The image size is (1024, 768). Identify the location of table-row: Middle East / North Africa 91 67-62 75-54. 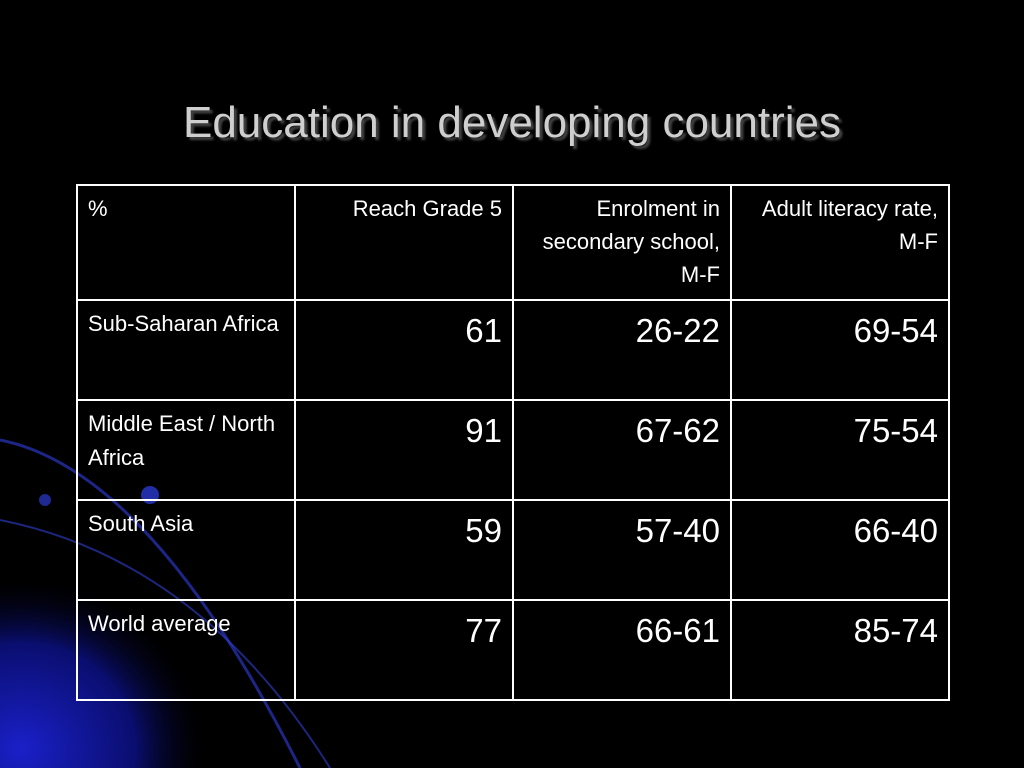
(513, 450).